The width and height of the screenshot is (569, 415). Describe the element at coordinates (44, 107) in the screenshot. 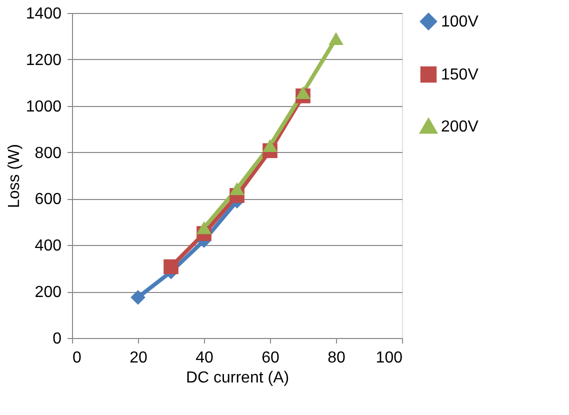

I see `y-tick-label: 1000` at that location.